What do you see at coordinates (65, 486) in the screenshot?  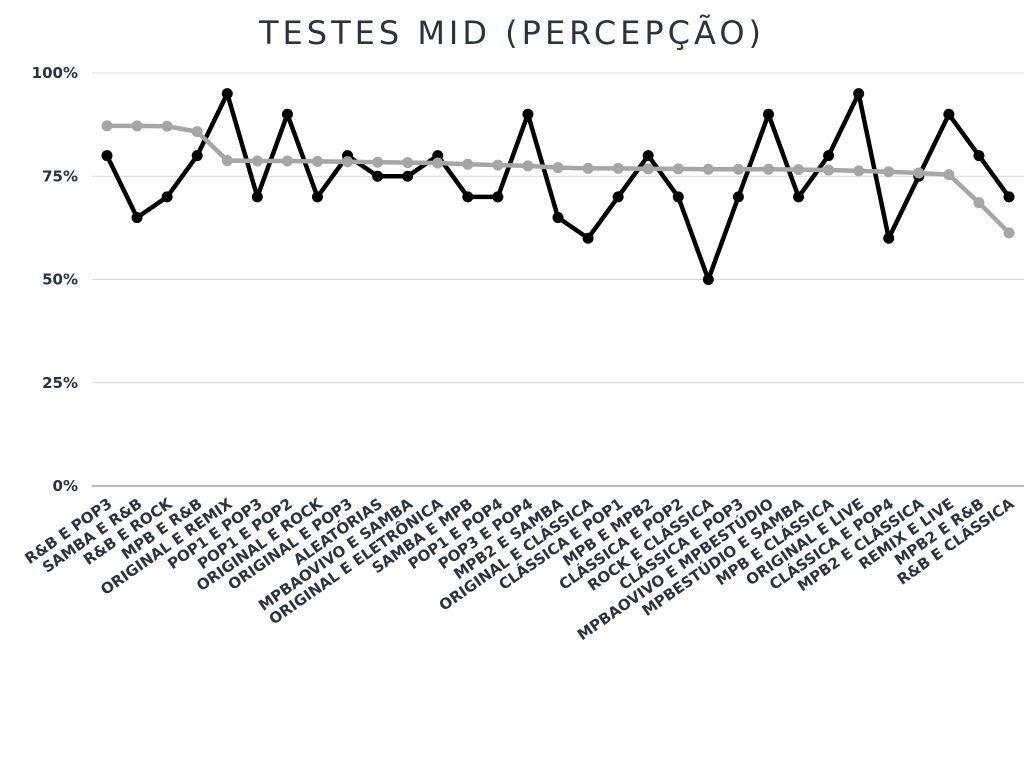 I see `y-tick-label: 0%` at bounding box center [65, 486].